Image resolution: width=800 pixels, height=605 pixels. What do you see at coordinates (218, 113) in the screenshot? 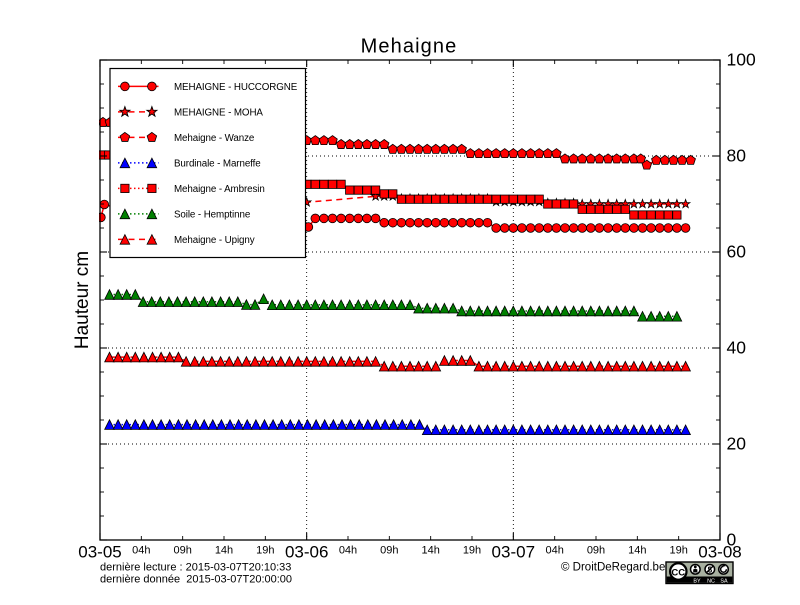
I see `svg-text: MEHAIGNE - MOHA` at bounding box center [218, 113].